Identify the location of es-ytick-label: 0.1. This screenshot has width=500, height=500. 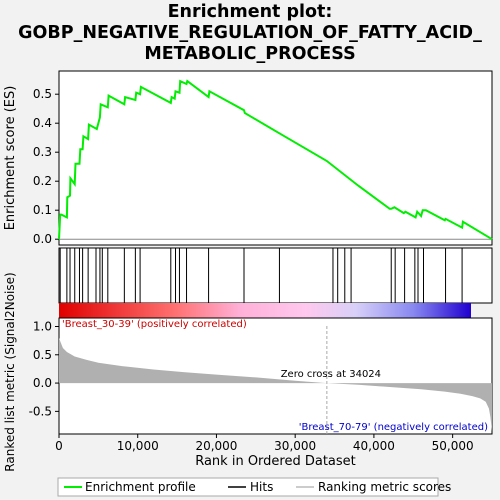
(42, 210).